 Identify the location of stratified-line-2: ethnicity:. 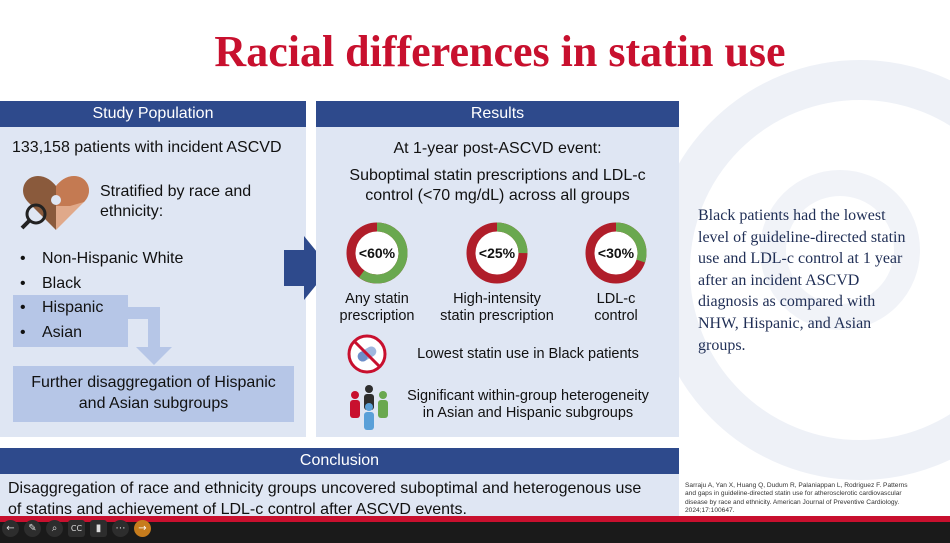
(132, 211).